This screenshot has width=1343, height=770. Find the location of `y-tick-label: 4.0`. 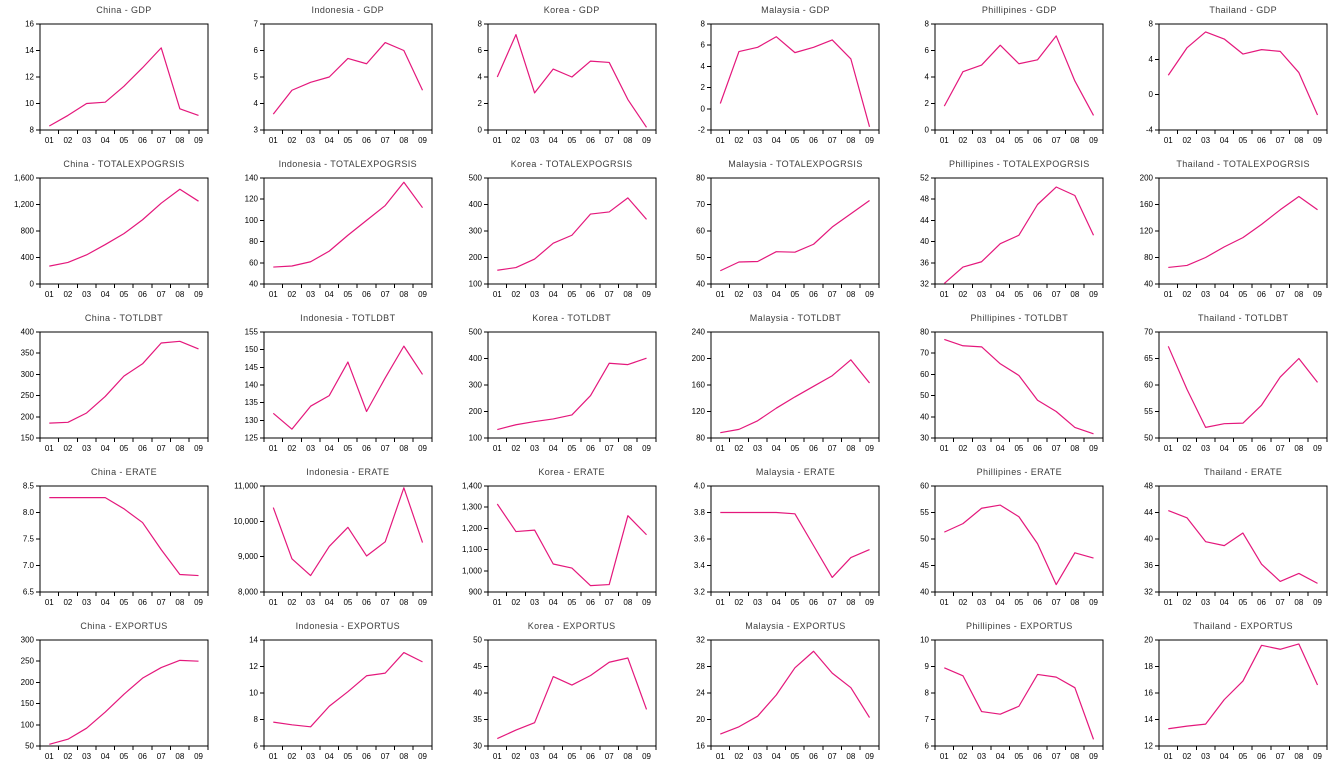

y-tick-label: 4.0 is located at coordinates (700, 485).